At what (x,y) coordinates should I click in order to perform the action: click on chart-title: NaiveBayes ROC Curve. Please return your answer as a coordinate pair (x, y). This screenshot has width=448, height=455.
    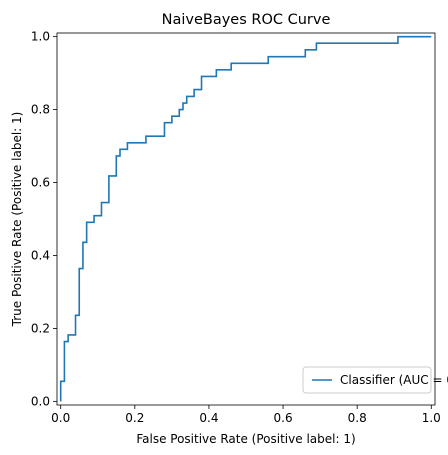
    Looking at the image, I should click on (246, 20).